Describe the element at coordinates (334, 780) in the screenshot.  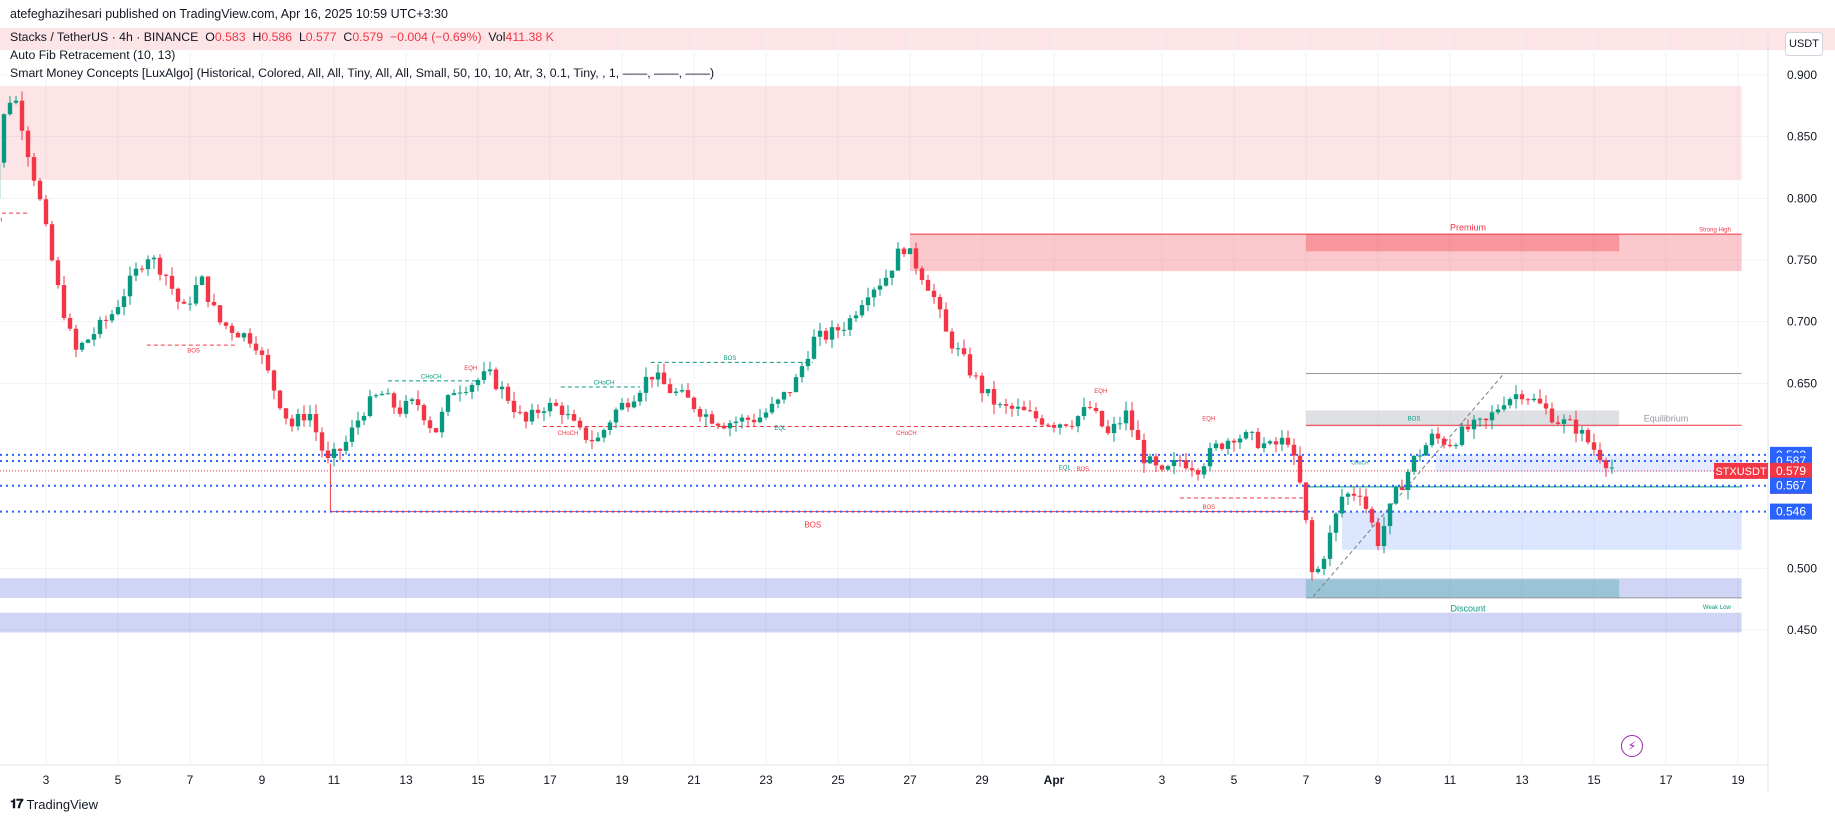
I see `time-tick-label: 11` at that location.